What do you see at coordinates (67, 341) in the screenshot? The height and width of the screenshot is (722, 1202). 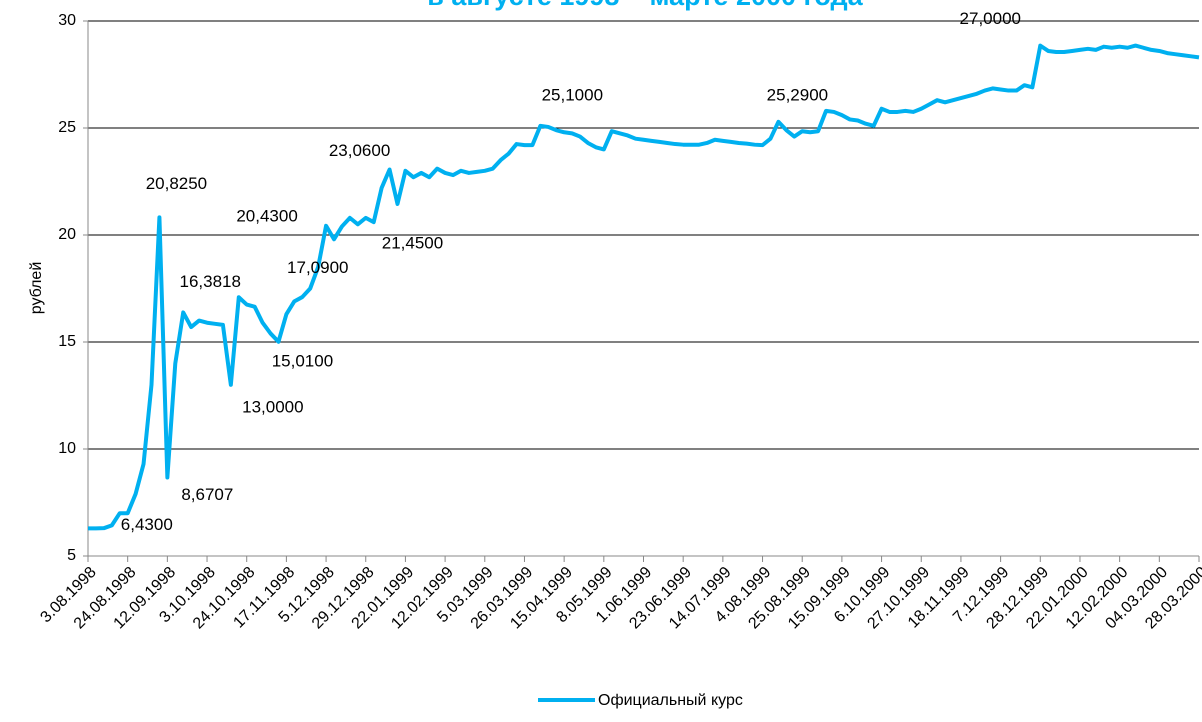 I see `y-tick-label: 15` at bounding box center [67, 341].